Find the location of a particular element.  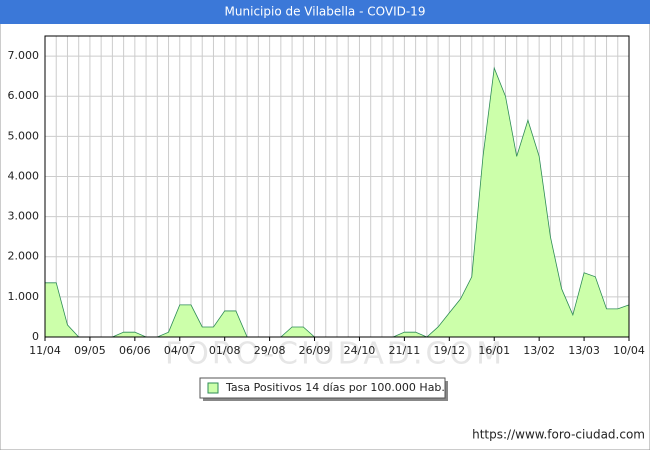

x-tick-label: 06/06 is located at coordinates (135, 350).